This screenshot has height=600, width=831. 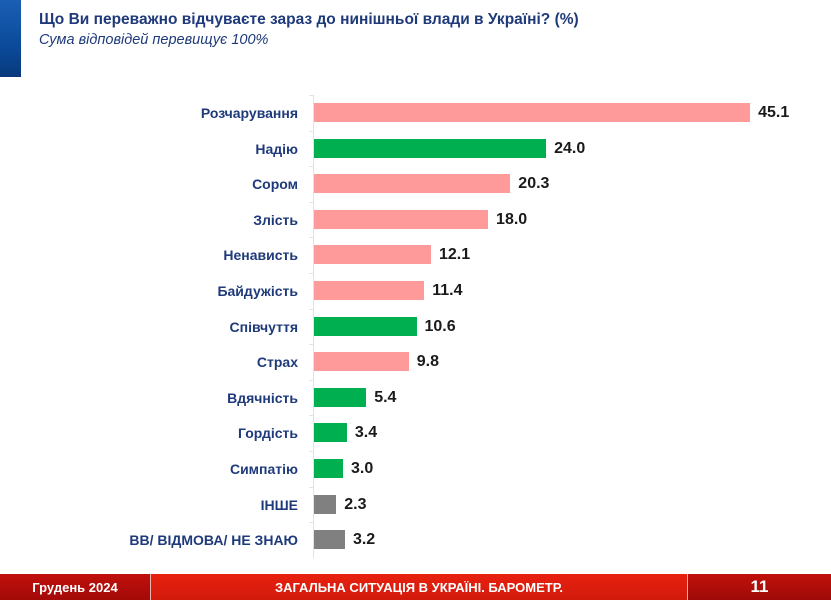 What do you see at coordinates (447, 290) in the screenshot?
I see `value-label: 11.4` at bounding box center [447, 290].